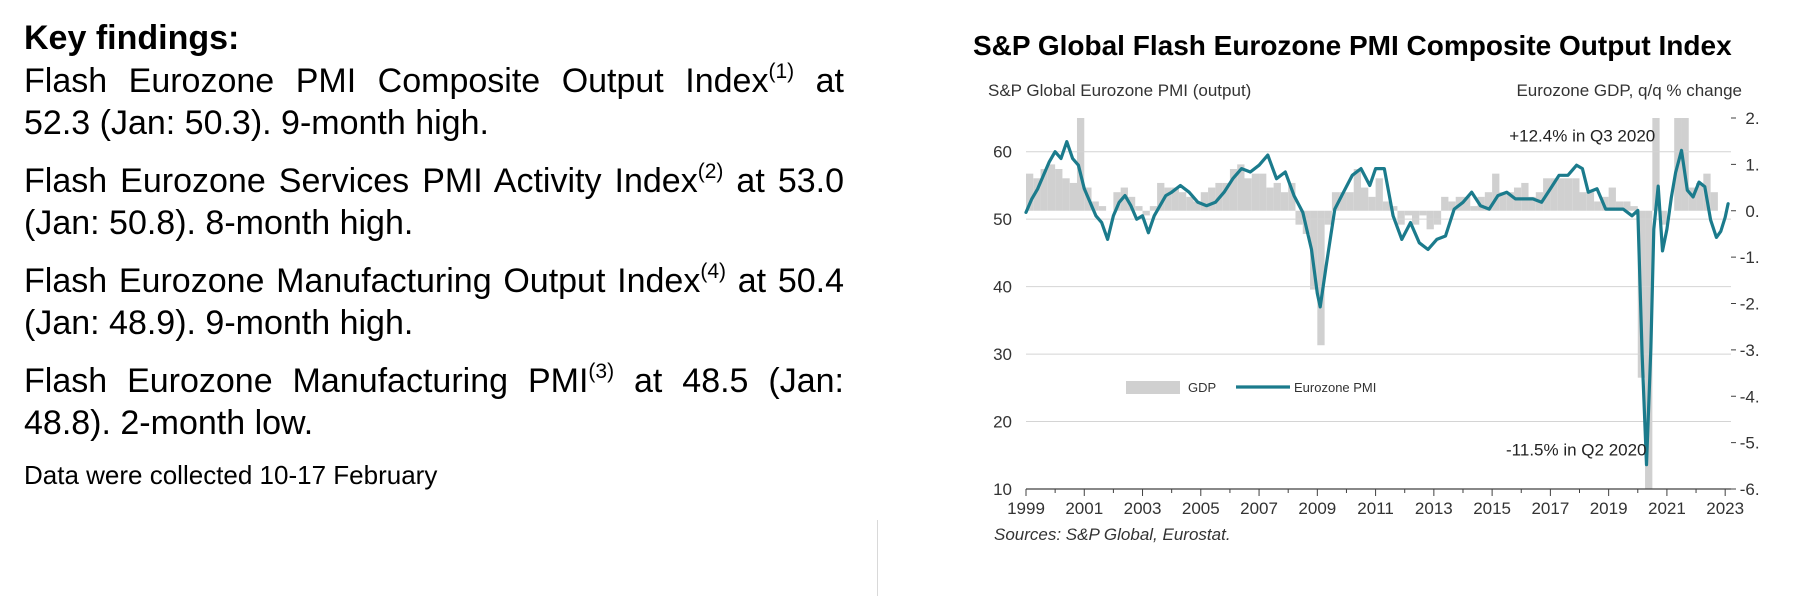 This screenshot has height=596, width=1804. I want to click on annotation: -11.5% in Q2 2020, so click(1576, 449).